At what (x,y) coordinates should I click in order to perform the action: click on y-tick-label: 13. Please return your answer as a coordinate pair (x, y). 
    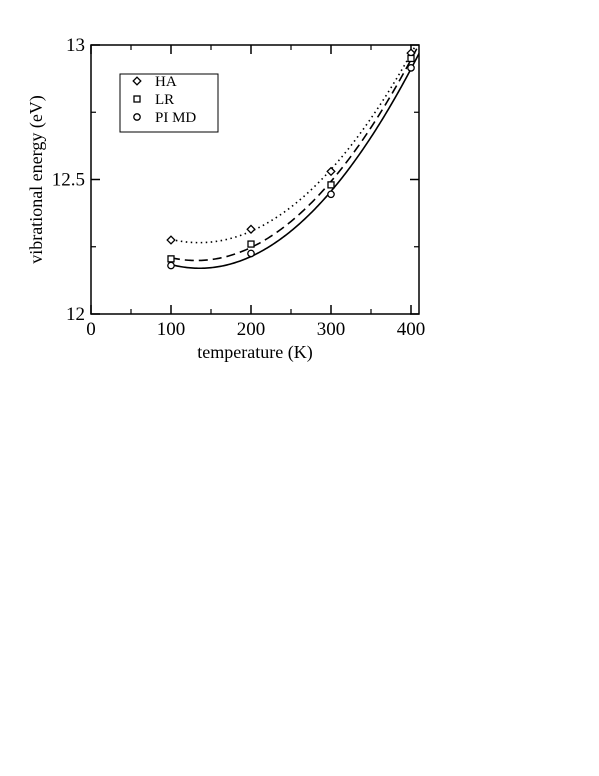
    Looking at the image, I should click on (75, 45).